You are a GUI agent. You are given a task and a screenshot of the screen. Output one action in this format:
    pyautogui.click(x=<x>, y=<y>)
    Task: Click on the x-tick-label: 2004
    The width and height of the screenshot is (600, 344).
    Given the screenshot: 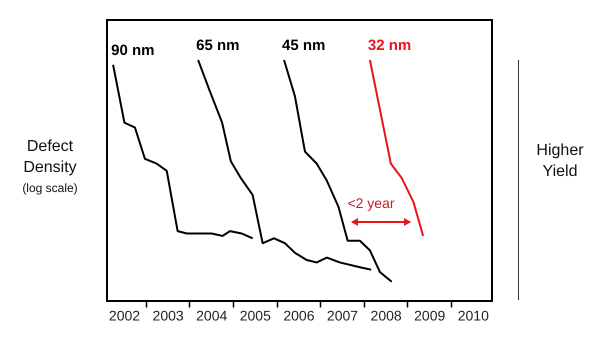 What is the action you would take?
    pyautogui.click(x=212, y=316)
    